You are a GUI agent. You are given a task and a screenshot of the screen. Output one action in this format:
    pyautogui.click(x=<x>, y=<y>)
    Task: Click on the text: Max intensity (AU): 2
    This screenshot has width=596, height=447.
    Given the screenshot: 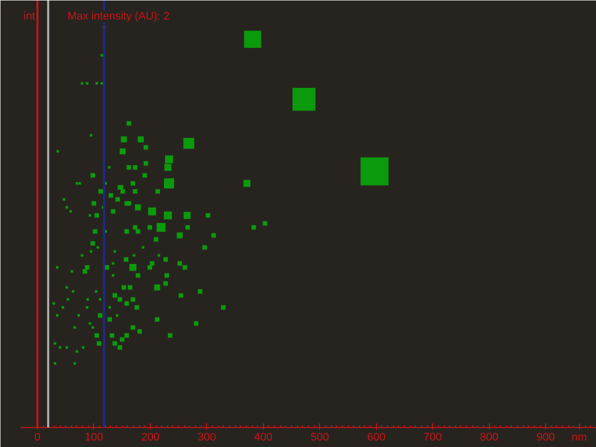 What is the action you would take?
    pyautogui.click(x=119, y=16)
    